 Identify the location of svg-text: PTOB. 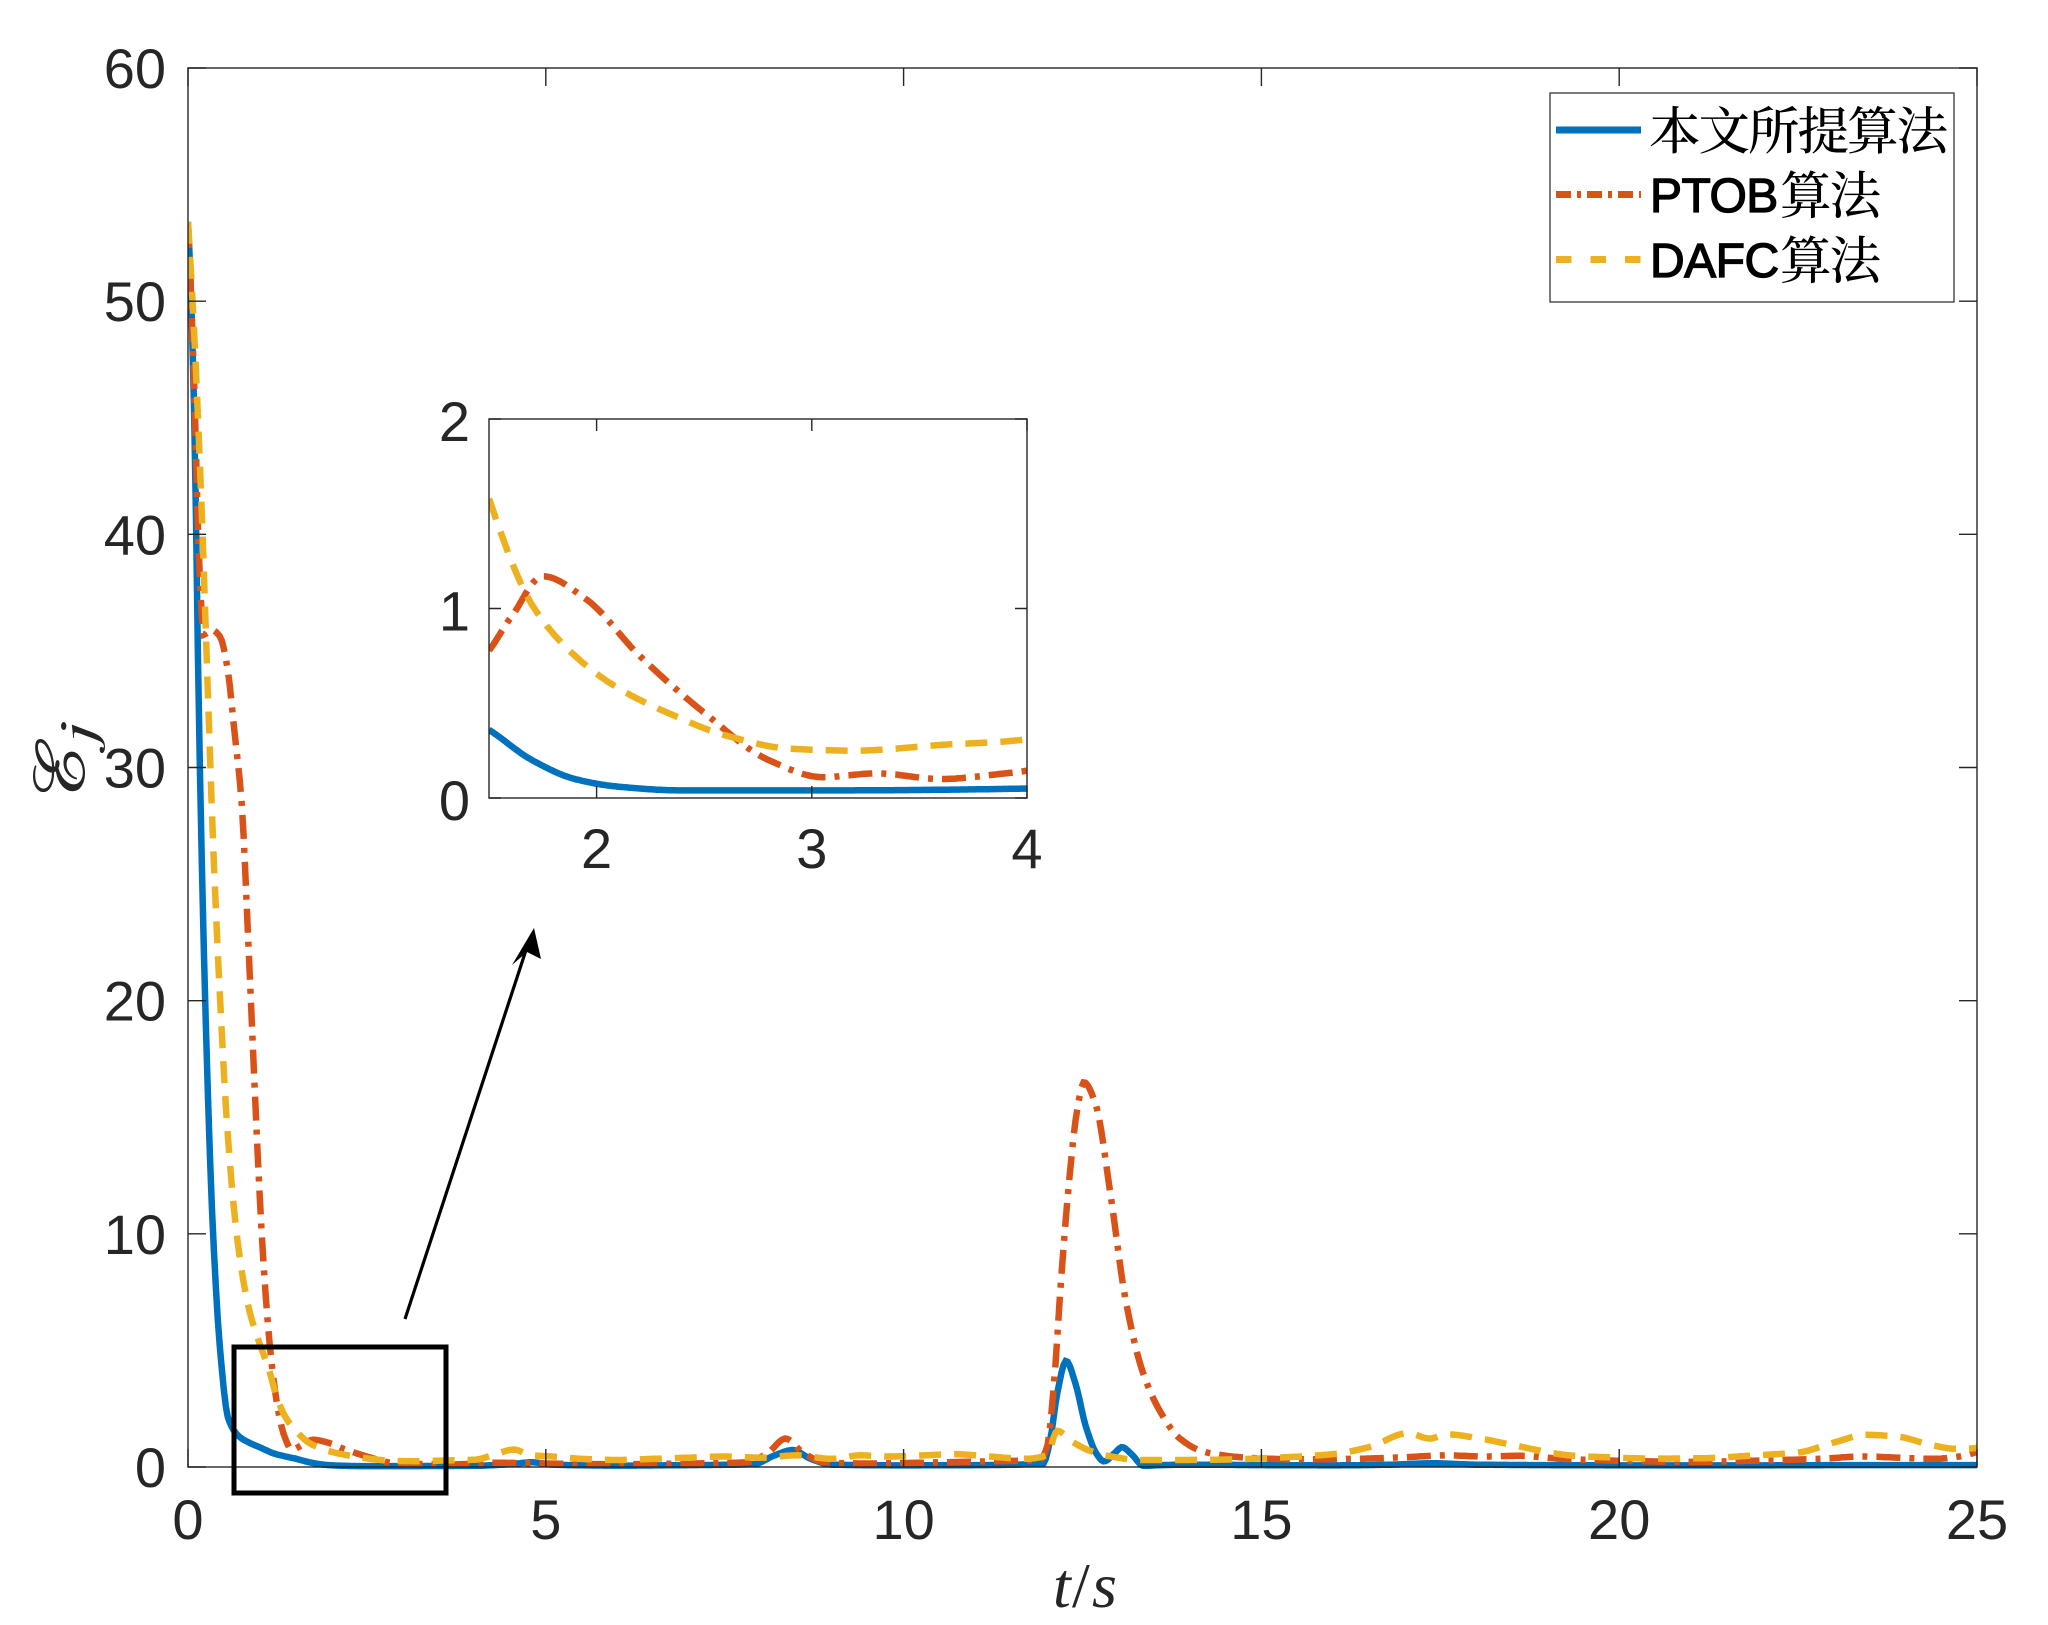
(1714, 196).